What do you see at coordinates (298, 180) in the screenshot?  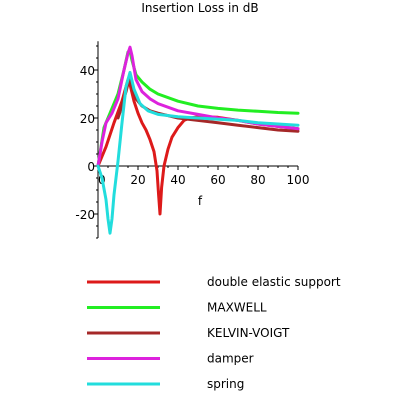 I see `x-tick-label: 100` at bounding box center [298, 180].